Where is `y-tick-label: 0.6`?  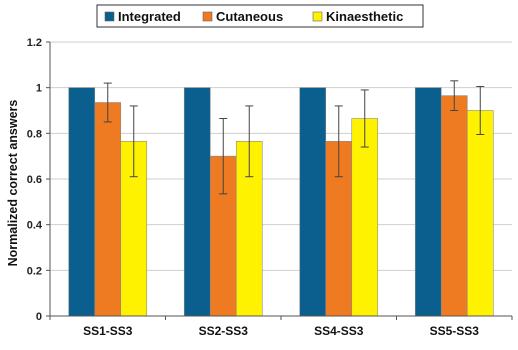 y-tick-label: 0.6 is located at coordinates (34, 180).